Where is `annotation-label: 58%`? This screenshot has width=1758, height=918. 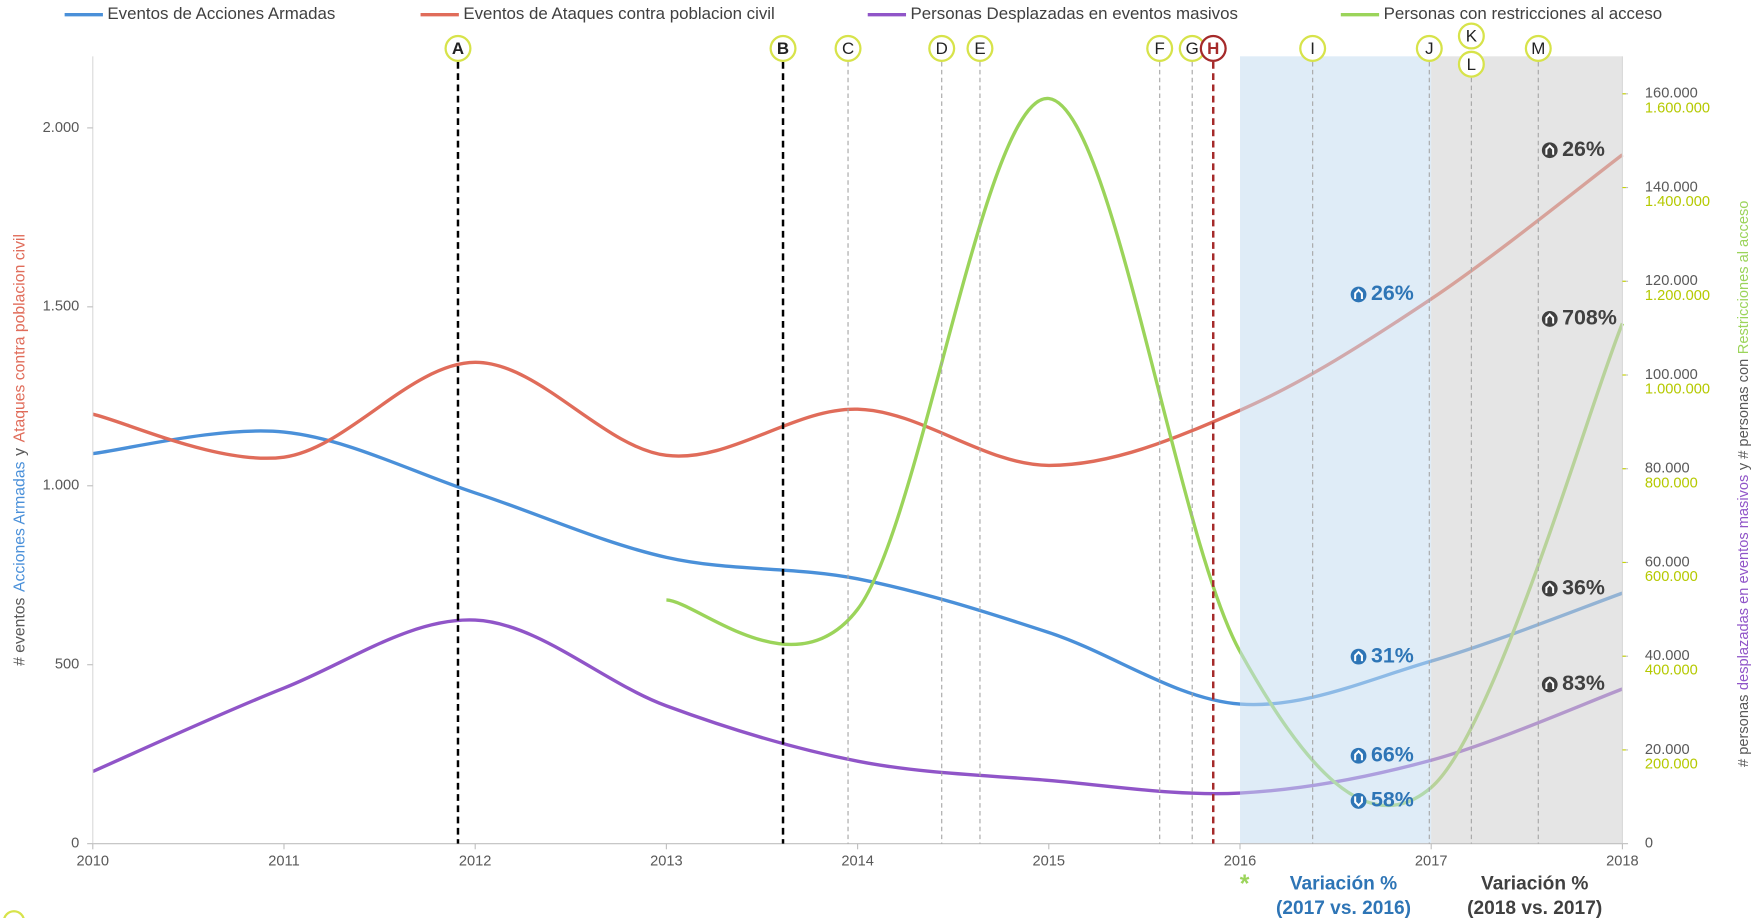 annotation-label: 58% is located at coordinates (1392, 800).